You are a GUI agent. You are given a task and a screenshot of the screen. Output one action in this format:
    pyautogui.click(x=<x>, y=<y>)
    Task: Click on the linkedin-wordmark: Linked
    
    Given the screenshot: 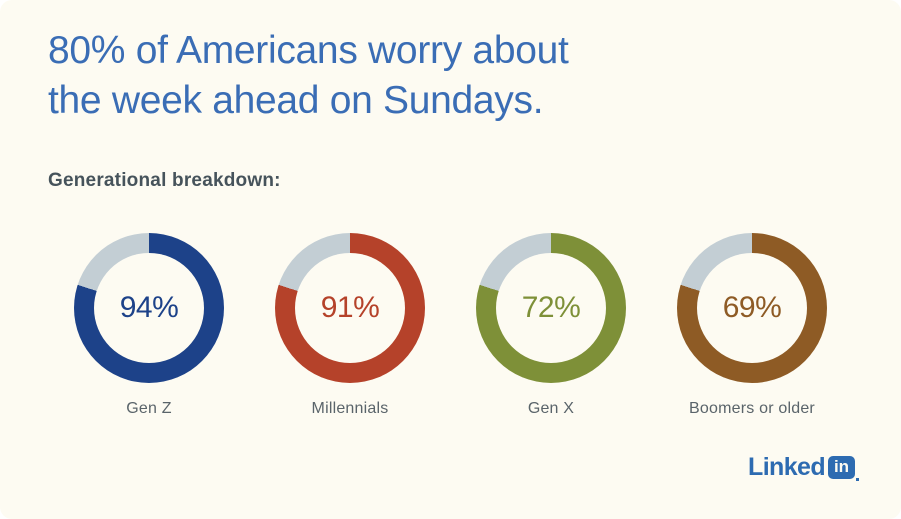 What is the action you would take?
    pyautogui.click(x=787, y=467)
    